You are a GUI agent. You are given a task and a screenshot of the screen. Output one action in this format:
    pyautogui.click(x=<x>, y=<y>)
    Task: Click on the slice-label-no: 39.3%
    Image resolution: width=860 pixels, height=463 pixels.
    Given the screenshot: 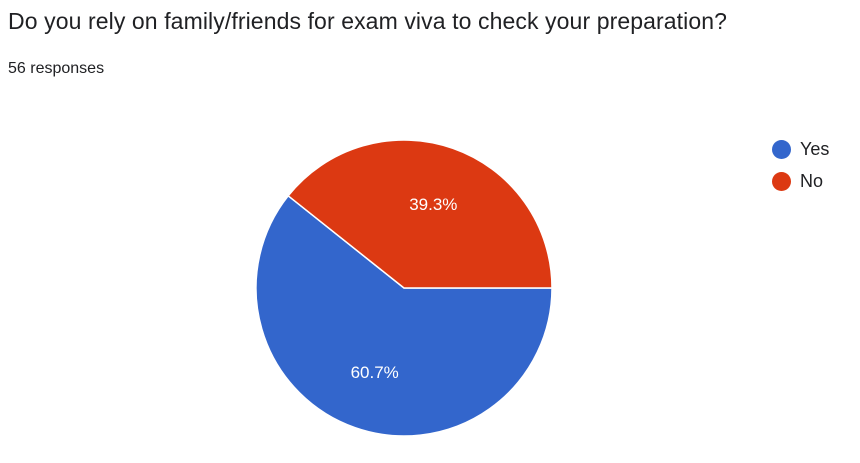 What is the action you would take?
    pyautogui.click(x=433, y=204)
    